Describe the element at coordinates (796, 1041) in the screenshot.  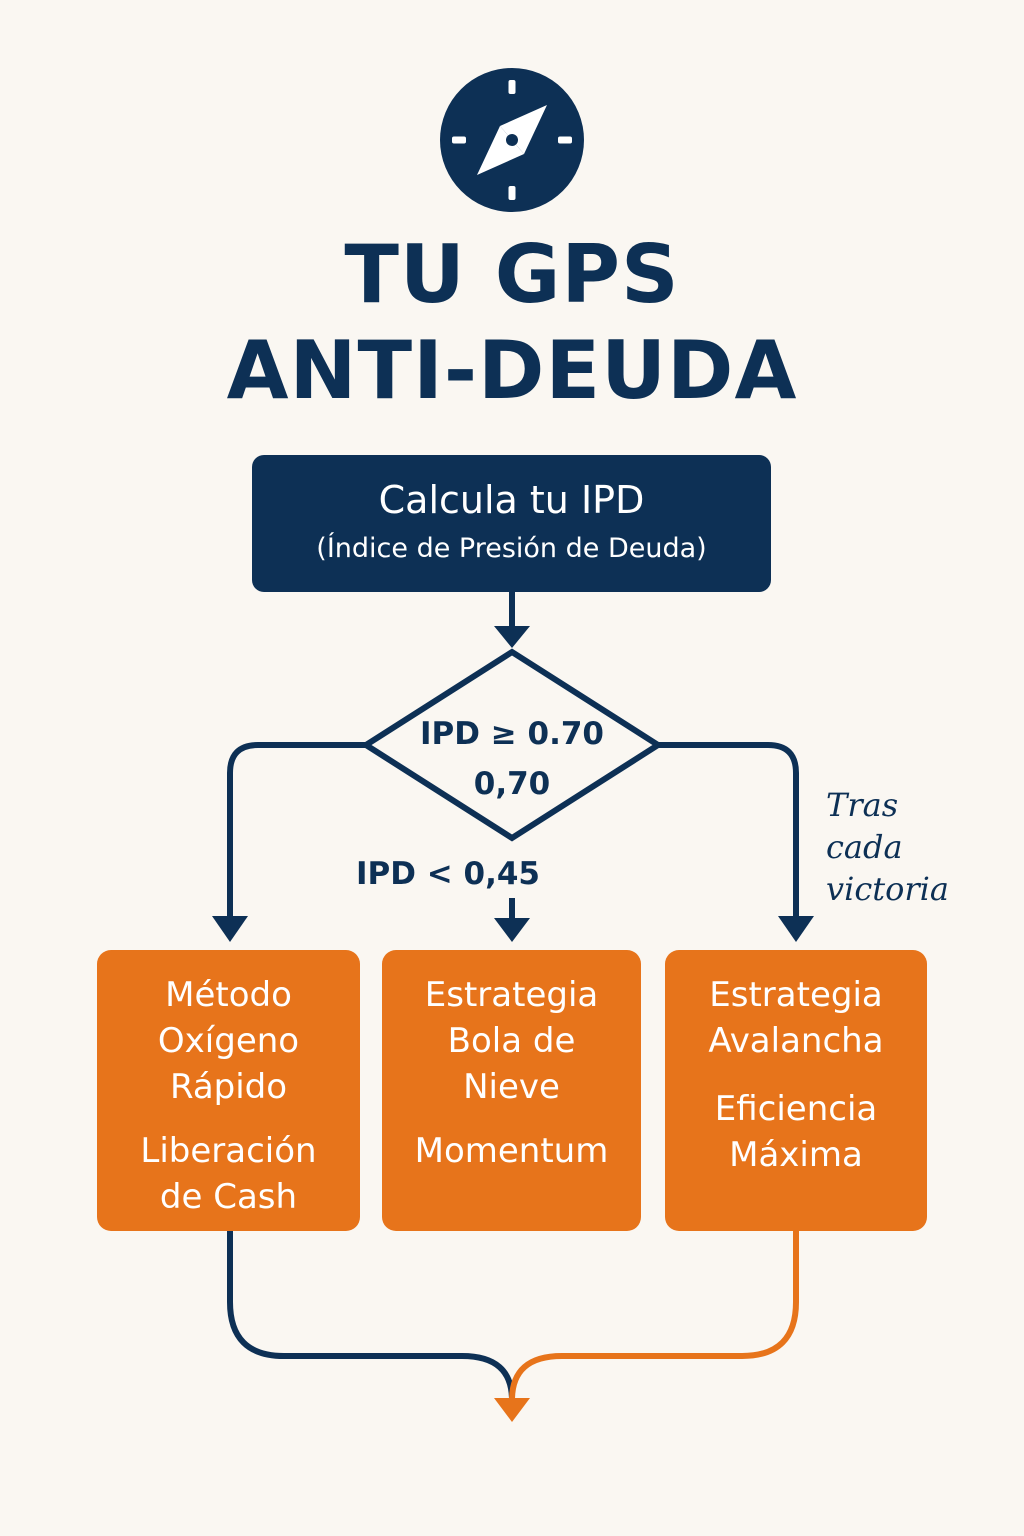
I see `strategy-name-line: Avalancha` at that location.